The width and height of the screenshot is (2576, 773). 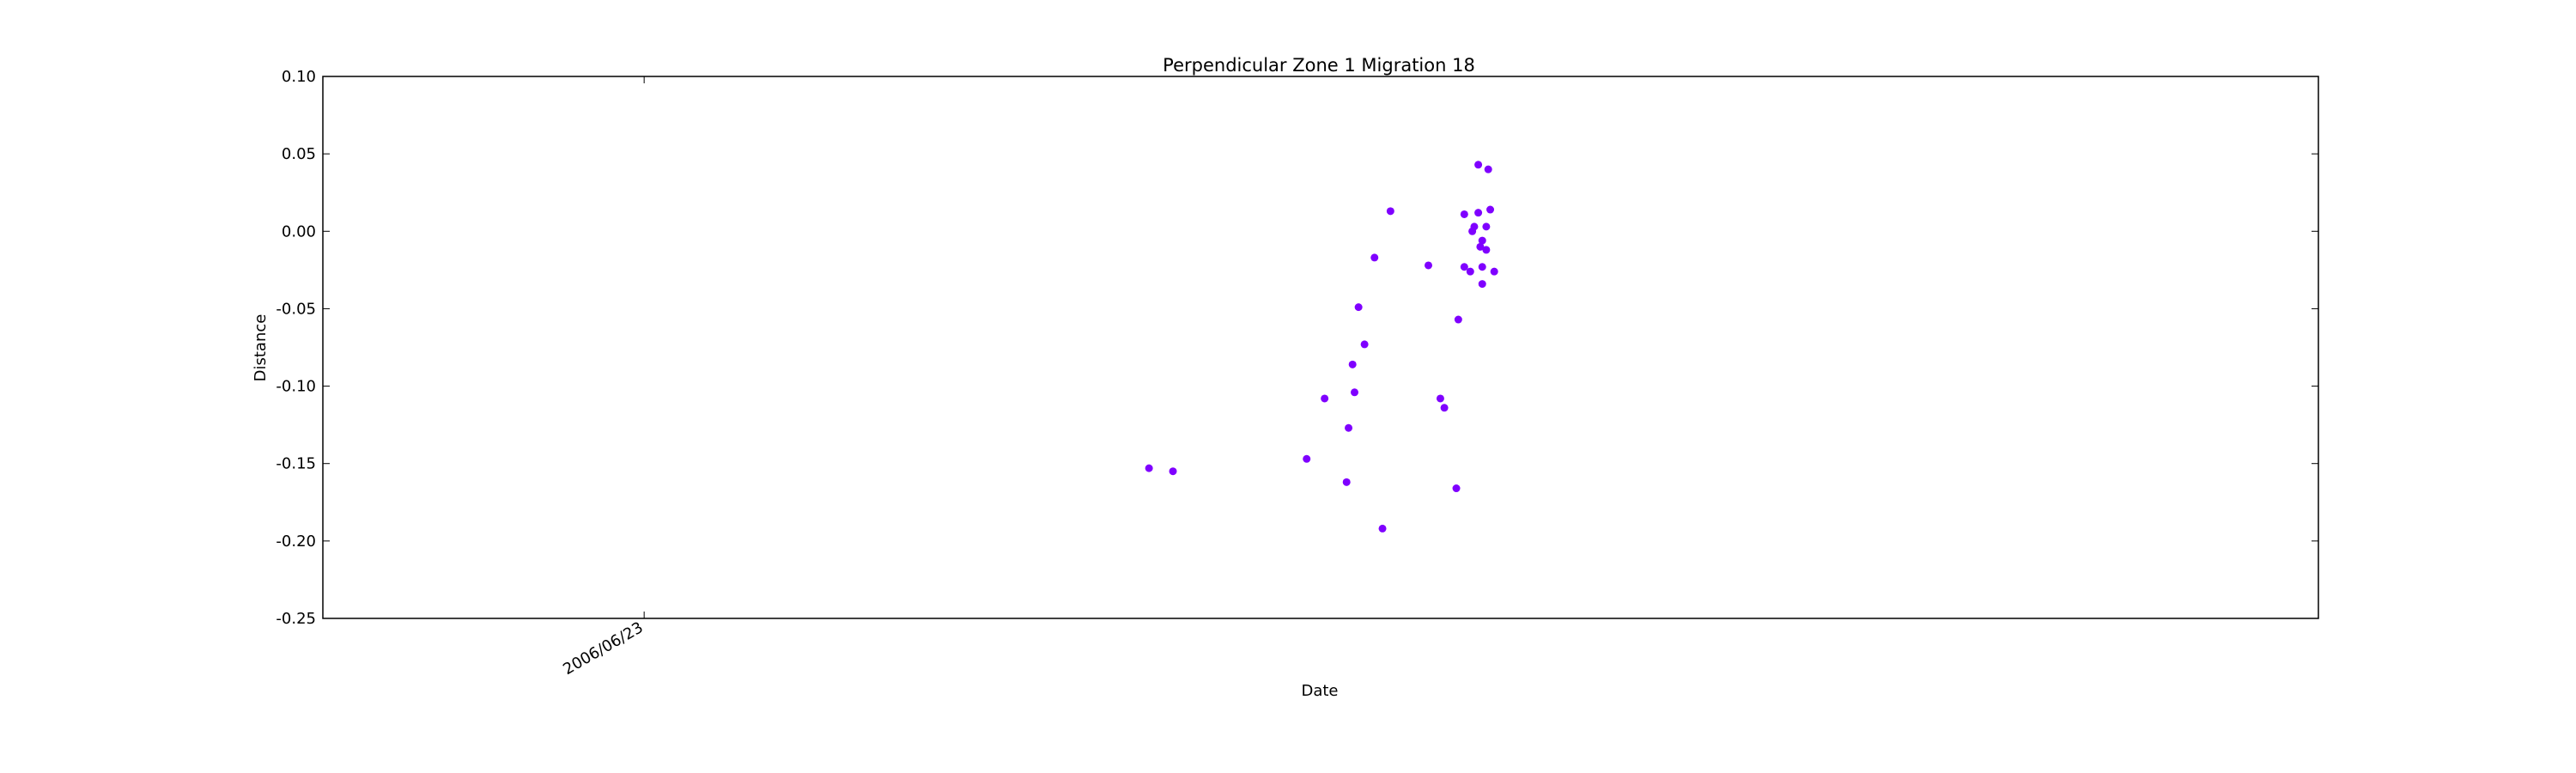 I want to click on y-tick-label: -0.20, so click(x=296, y=542).